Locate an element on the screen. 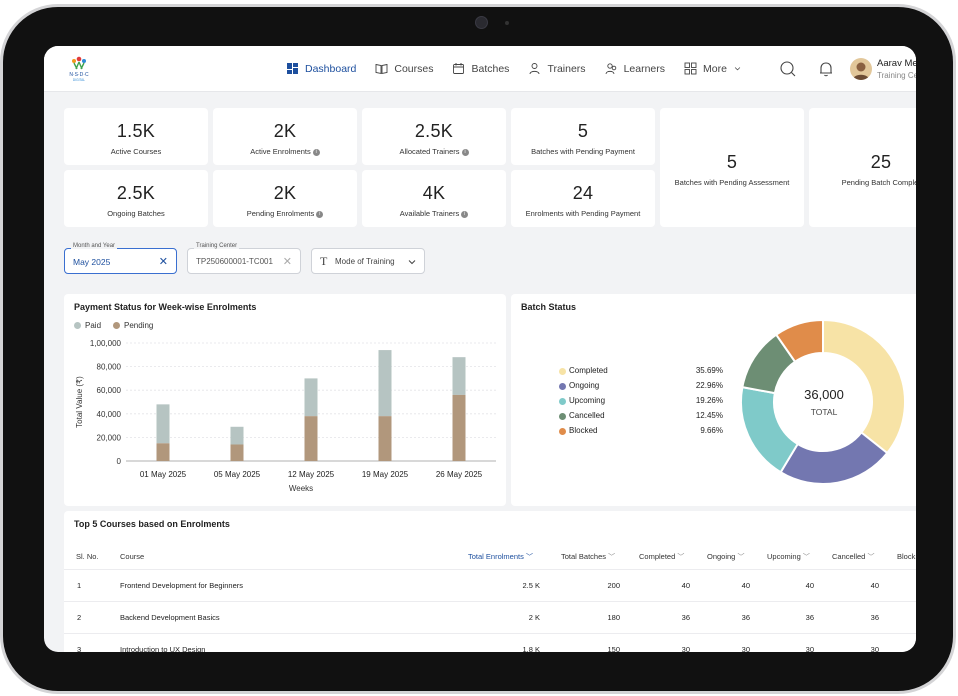 The width and height of the screenshot is (958, 696). legend-label: Upcoming is located at coordinates (587, 400).